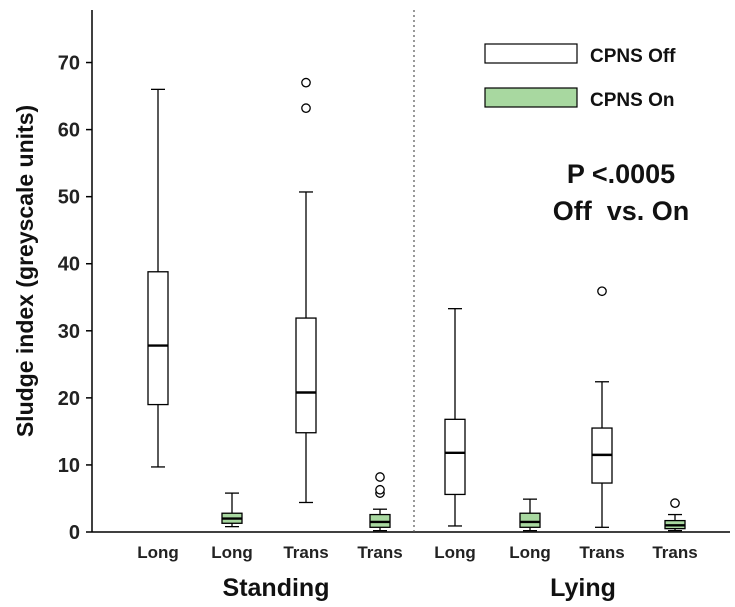 The width and height of the screenshot is (735, 607). Describe the element at coordinates (531, 53) in the screenshot. I see `legend-swatch-cpns-off` at that location.